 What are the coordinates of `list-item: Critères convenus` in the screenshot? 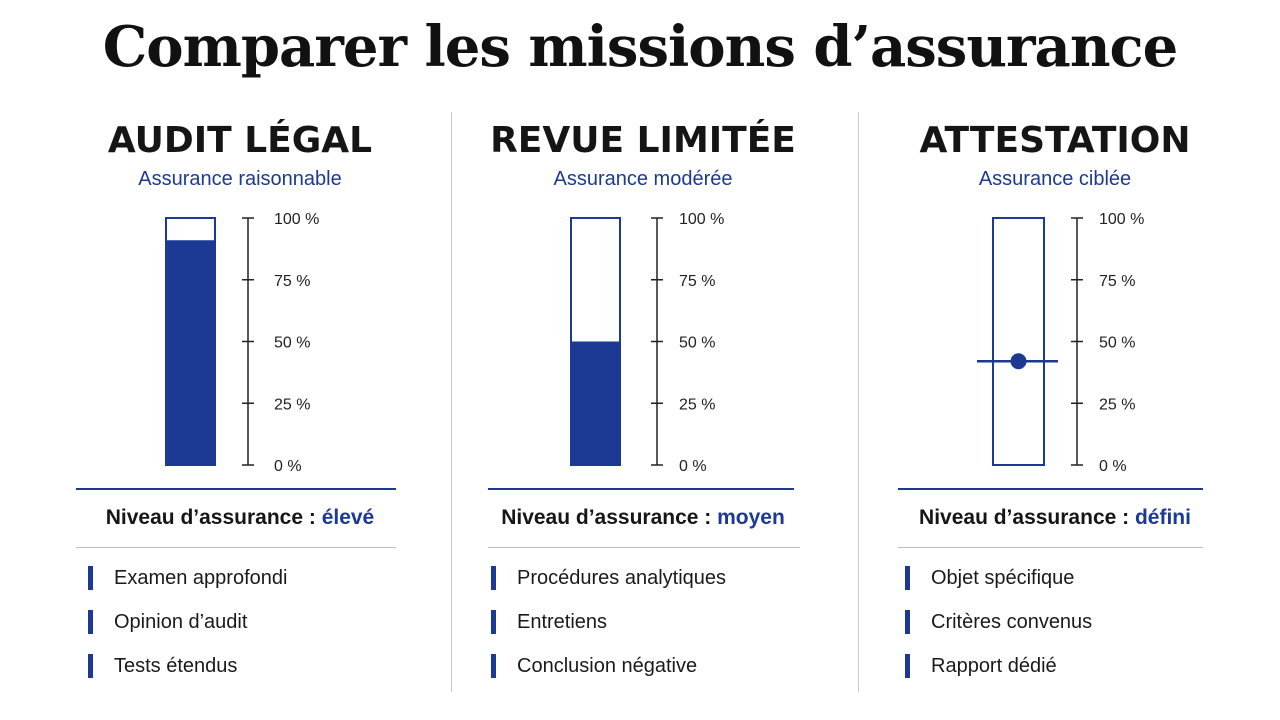 It's located at (998, 628).